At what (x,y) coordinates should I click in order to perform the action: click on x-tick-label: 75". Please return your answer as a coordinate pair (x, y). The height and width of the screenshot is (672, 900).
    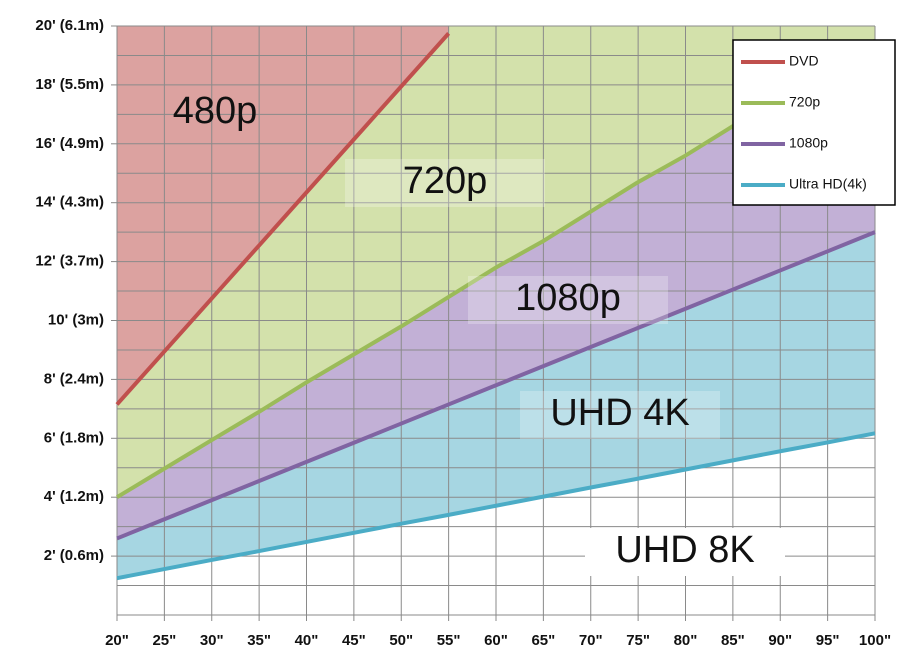
    Looking at the image, I should click on (638, 640).